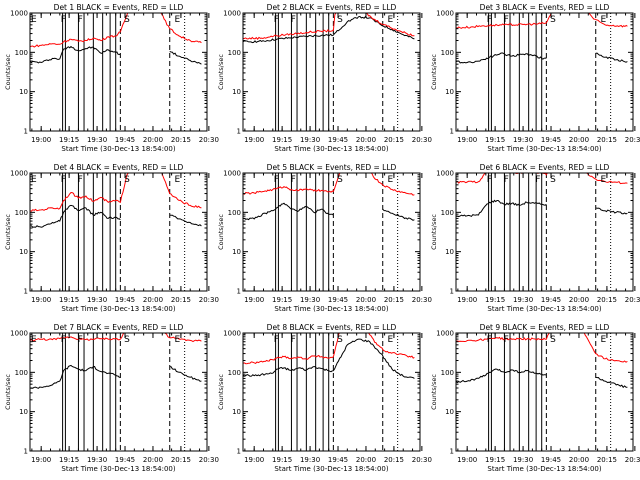 This screenshot has width=640, height=480. Describe the element at coordinates (332, 167) in the screenshot. I see `chart-title: Det 5 BLACK = Events, RED = LLD` at that location.